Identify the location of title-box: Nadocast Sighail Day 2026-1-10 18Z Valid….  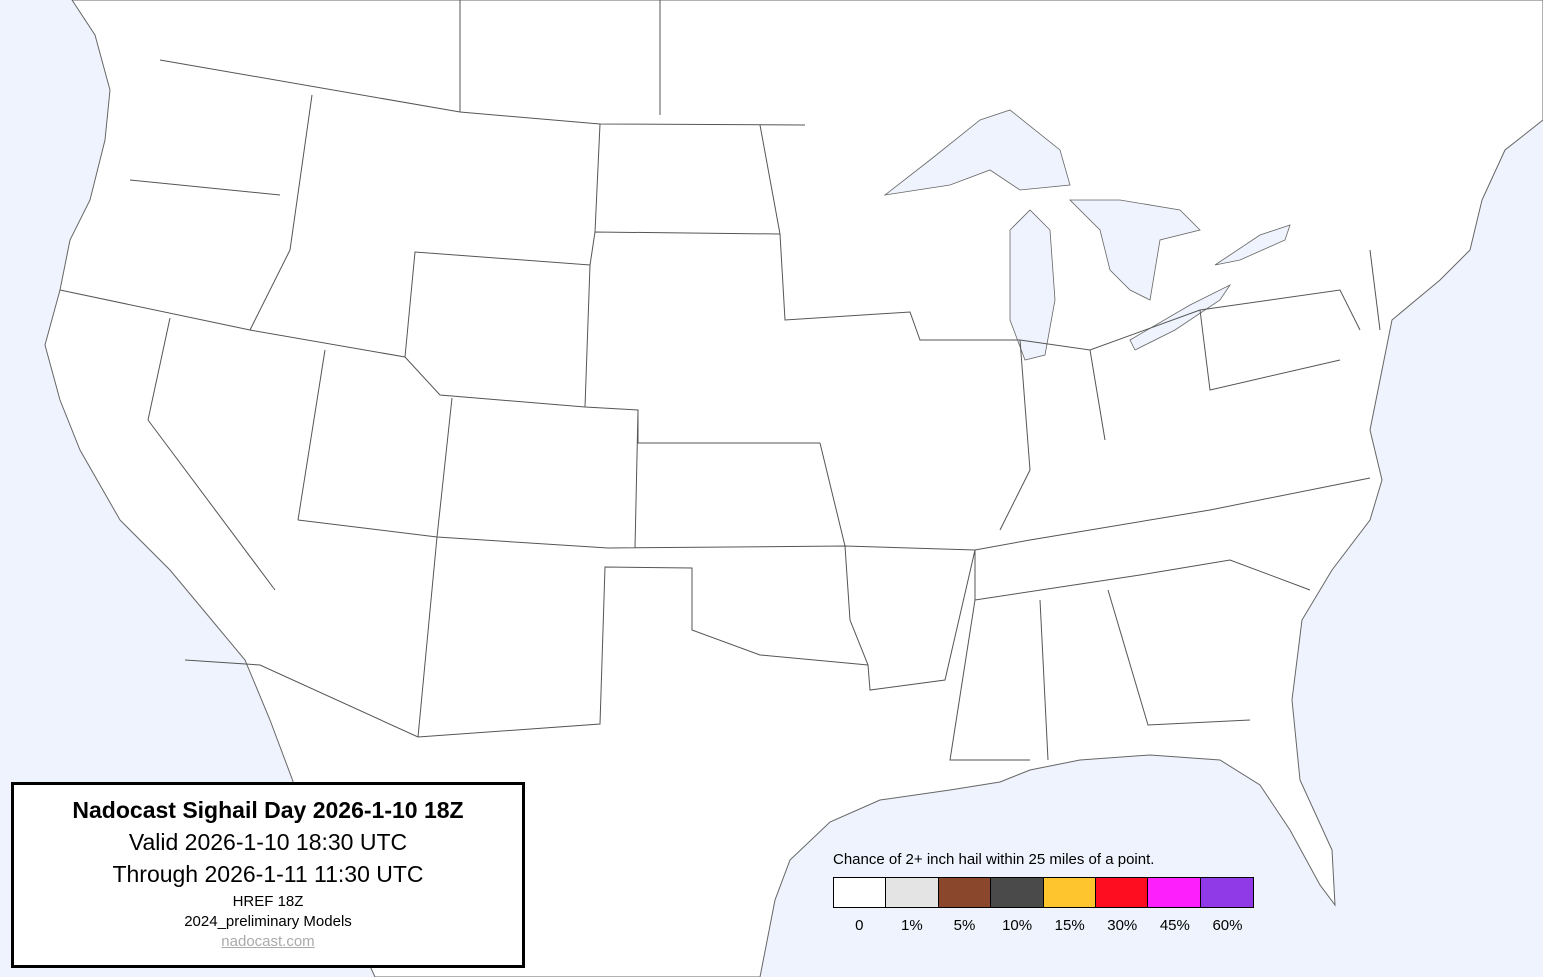
(268, 875).